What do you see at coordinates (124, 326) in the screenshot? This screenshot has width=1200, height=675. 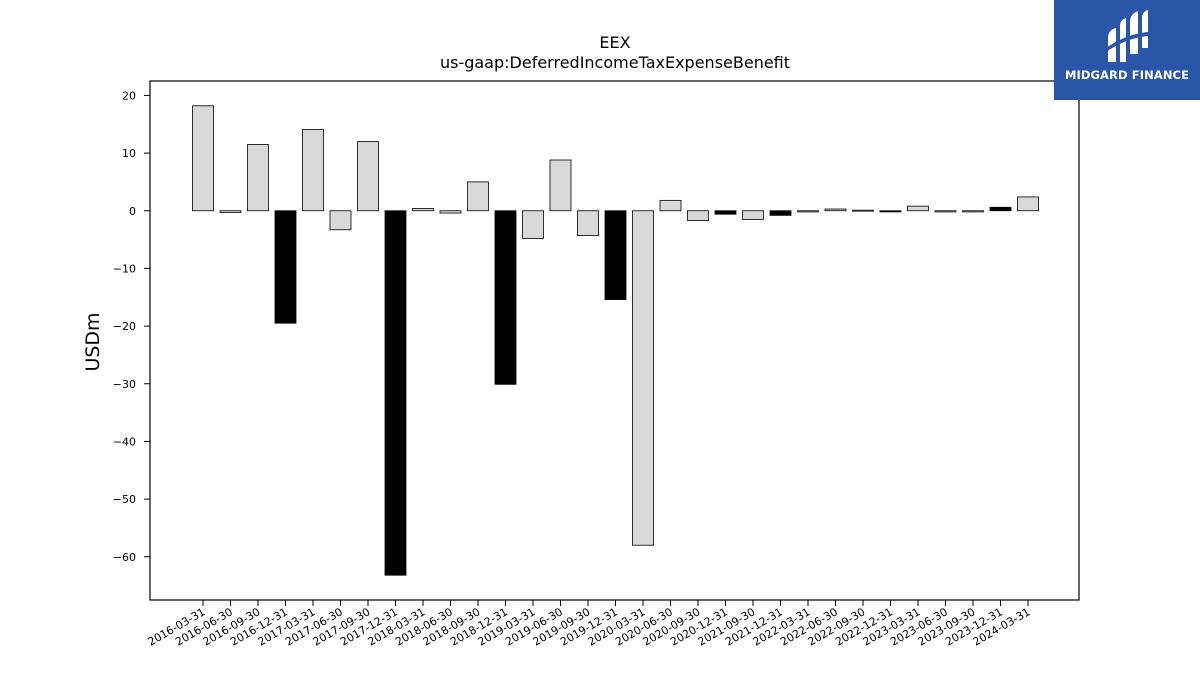 I see `y-tick-label: −20` at bounding box center [124, 326].